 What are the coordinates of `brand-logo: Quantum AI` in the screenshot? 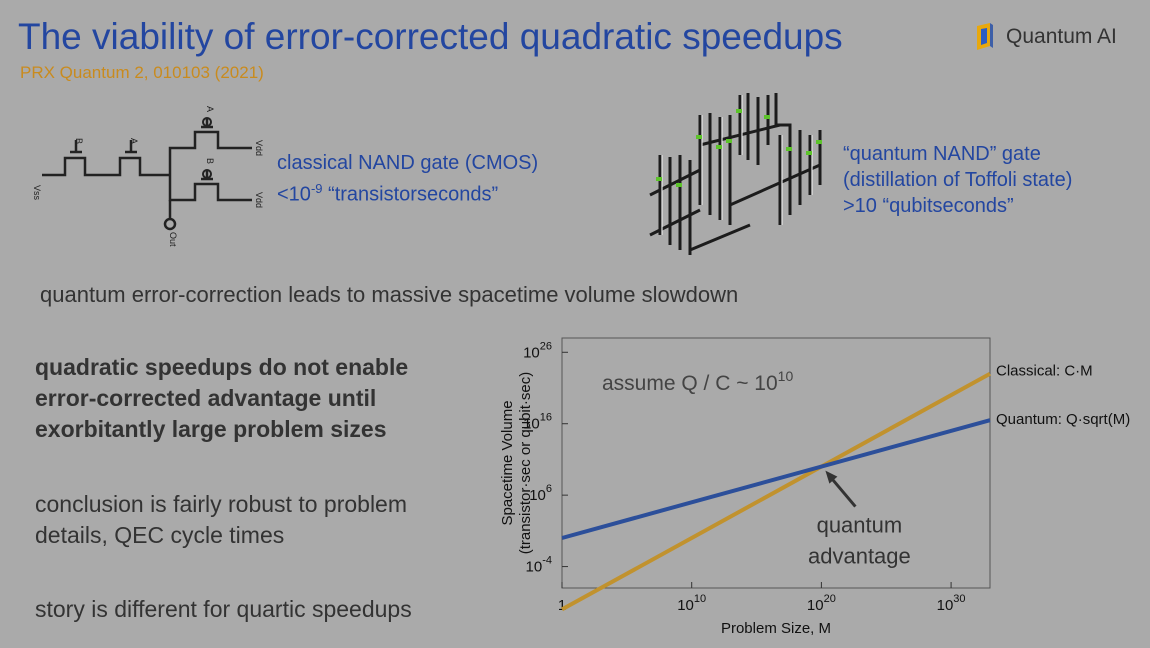 It's located at (1045, 37).